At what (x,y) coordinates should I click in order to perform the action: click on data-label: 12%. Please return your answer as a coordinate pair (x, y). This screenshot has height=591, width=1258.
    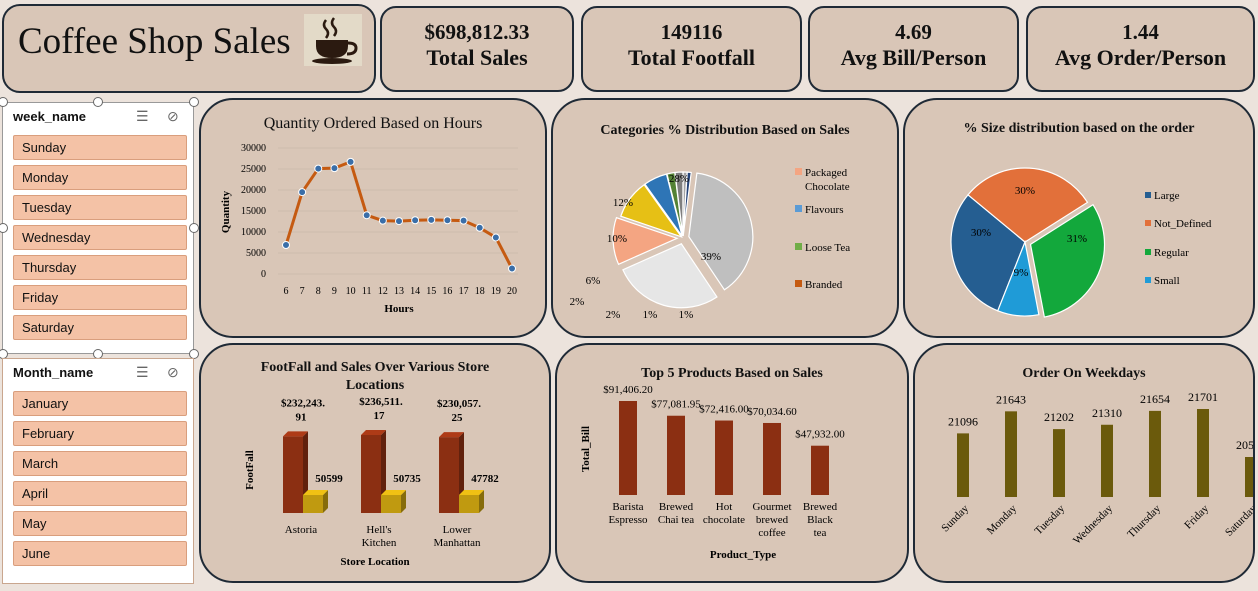
    Looking at the image, I should click on (623, 203).